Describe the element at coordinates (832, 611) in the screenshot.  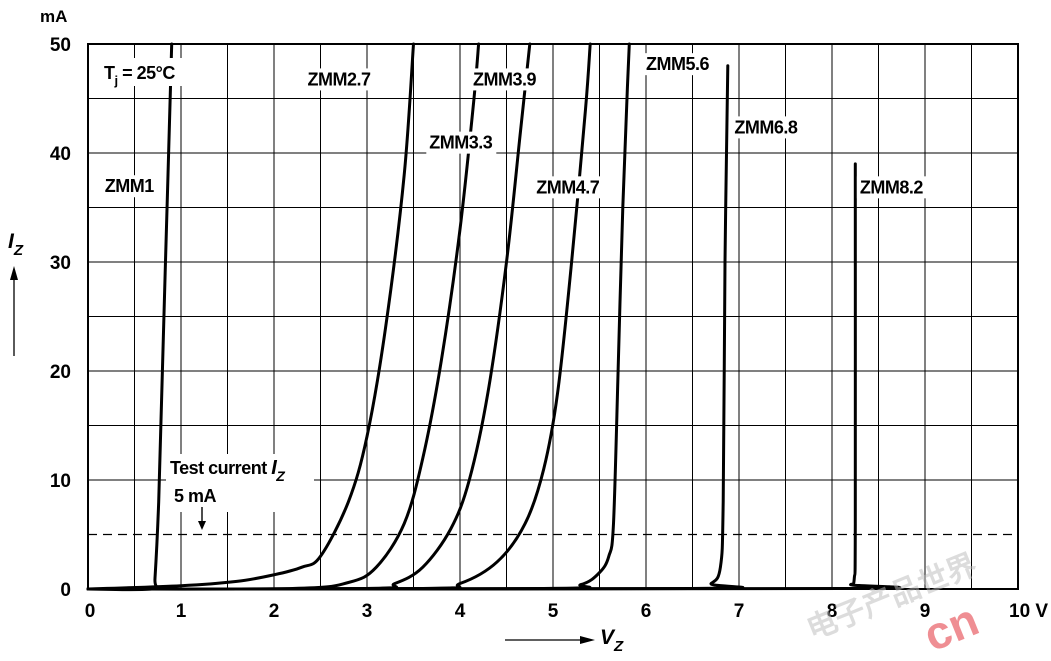
I see `x-tick-label: 8` at that location.